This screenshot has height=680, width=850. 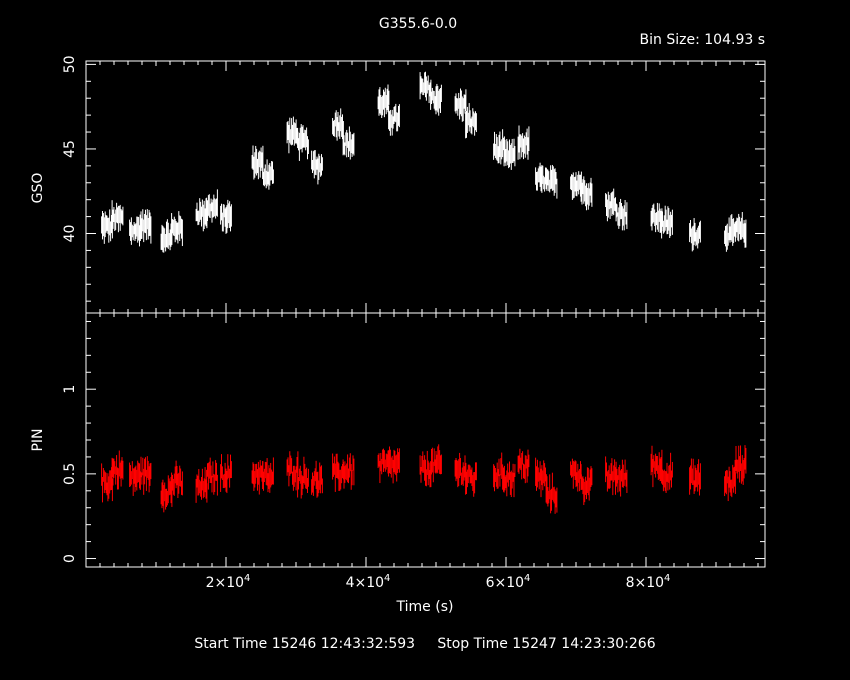 I want to click on x-axis-label: Time (s), so click(x=425, y=607).